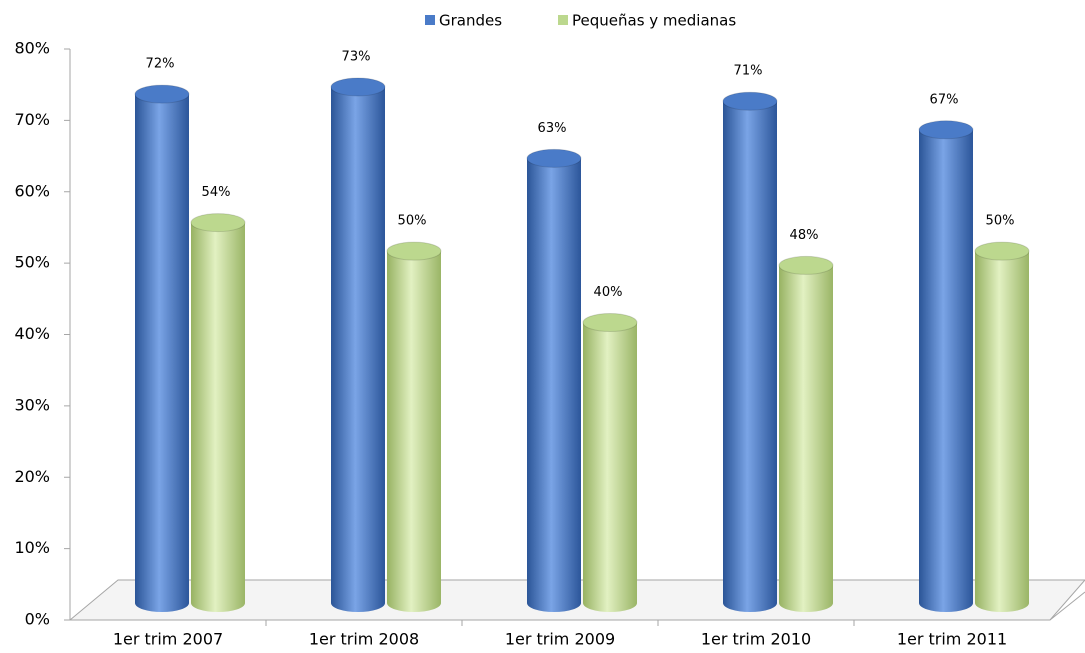 This screenshot has width=1085, height=653. Describe the element at coordinates (748, 71) in the screenshot. I see `value-label: 71%` at that location.